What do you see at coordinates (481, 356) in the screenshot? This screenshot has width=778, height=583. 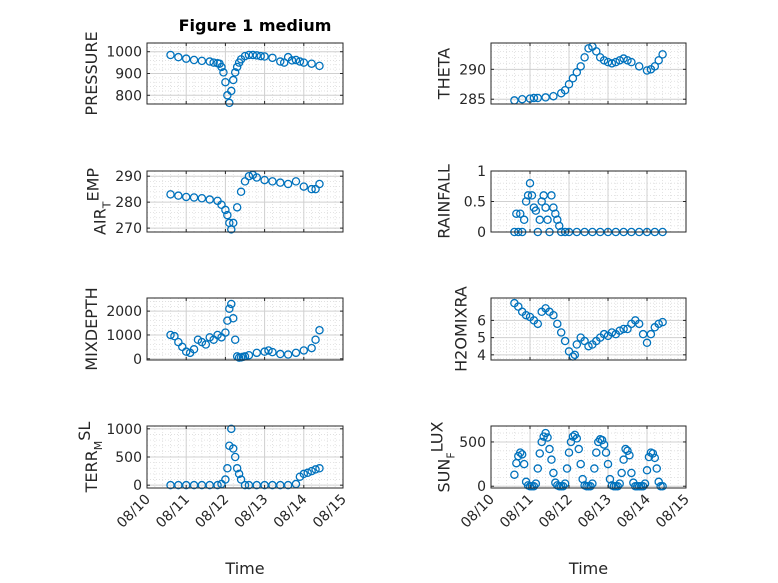 I see `y-tick-label: 4` at bounding box center [481, 356].